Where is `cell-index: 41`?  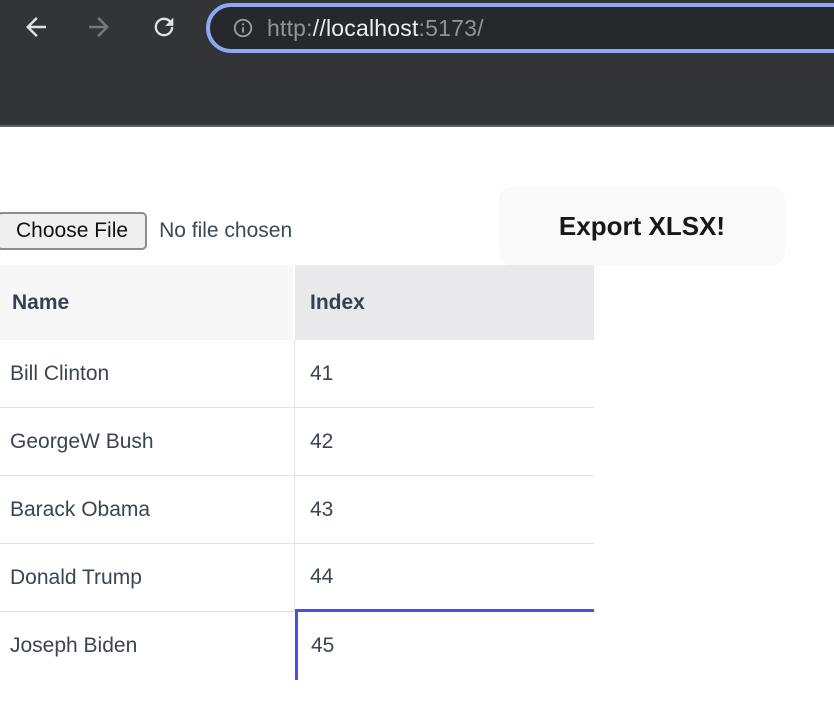 cell-index: 41 is located at coordinates (444, 374).